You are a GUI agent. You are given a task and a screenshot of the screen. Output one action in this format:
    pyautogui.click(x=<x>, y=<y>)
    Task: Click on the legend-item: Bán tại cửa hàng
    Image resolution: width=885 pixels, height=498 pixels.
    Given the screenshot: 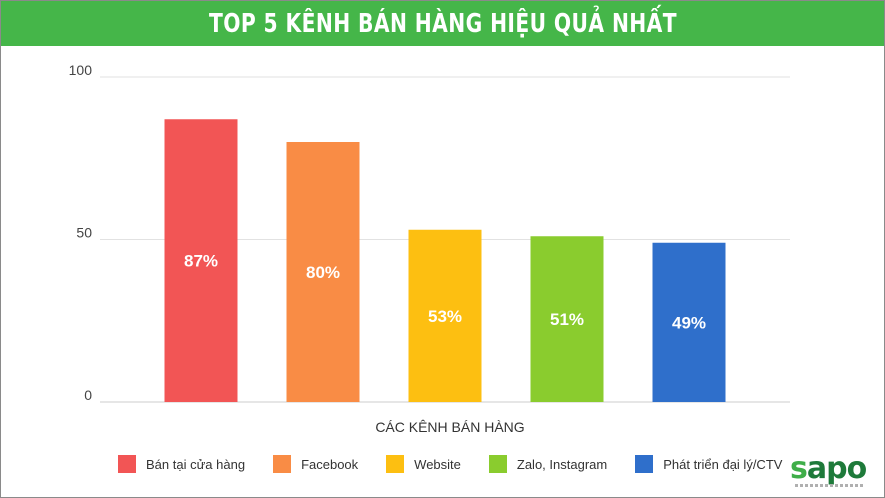 What is the action you would take?
    pyautogui.click(x=181, y=464)
    